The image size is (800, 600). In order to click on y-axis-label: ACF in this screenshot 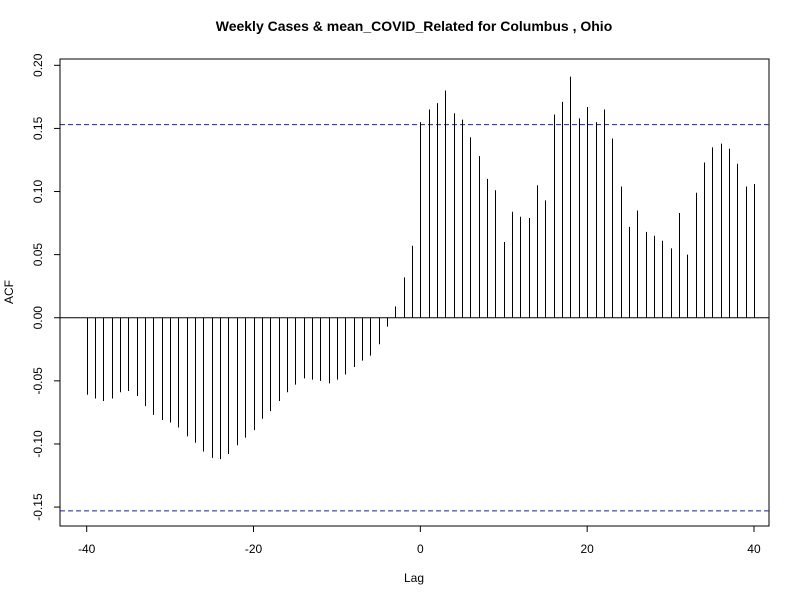, I will do `click(9, 292)`.